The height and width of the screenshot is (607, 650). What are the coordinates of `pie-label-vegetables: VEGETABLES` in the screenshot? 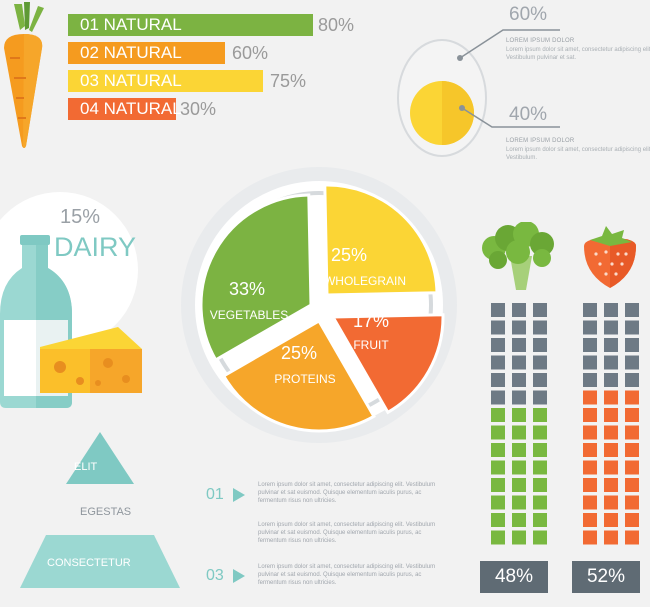 It's located at (249, 315).